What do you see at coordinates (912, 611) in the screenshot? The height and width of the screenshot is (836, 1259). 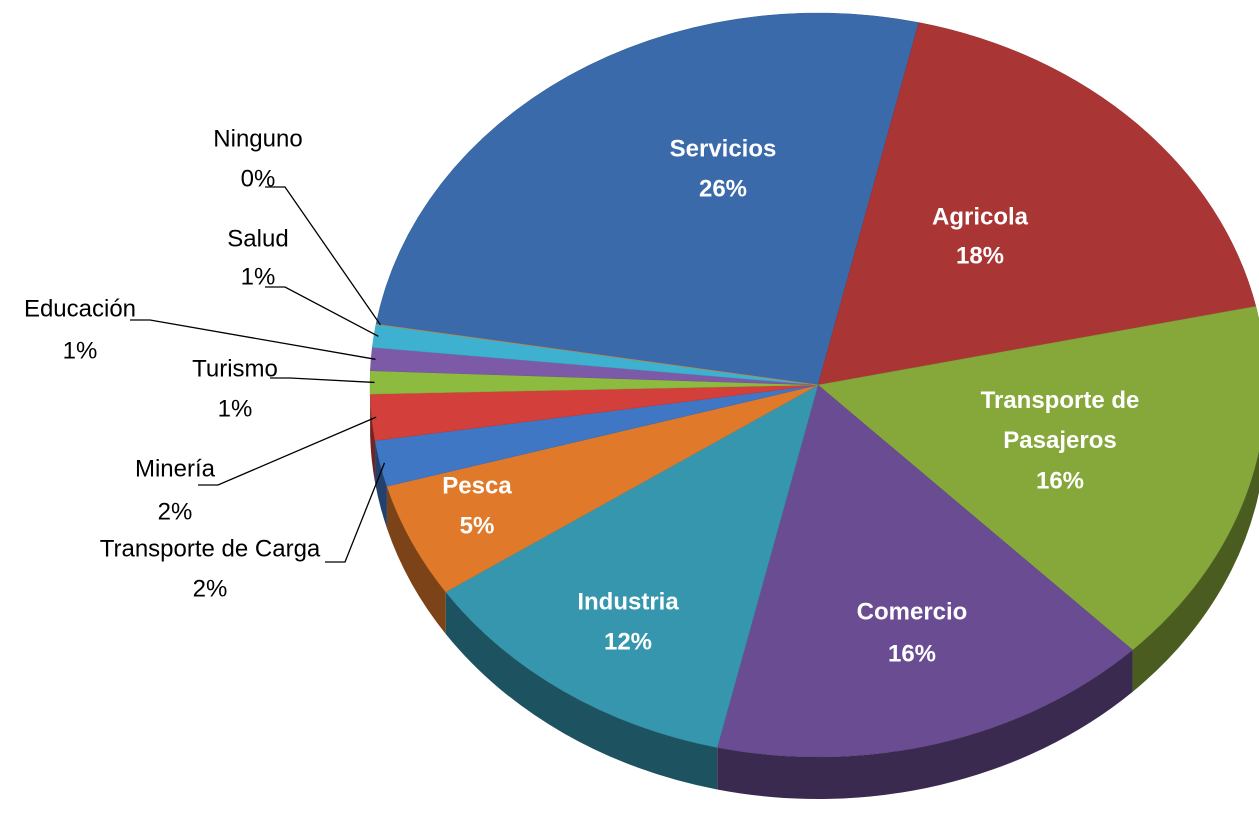 I see `slice-label: Comercio` at bounding box center [912, 611].